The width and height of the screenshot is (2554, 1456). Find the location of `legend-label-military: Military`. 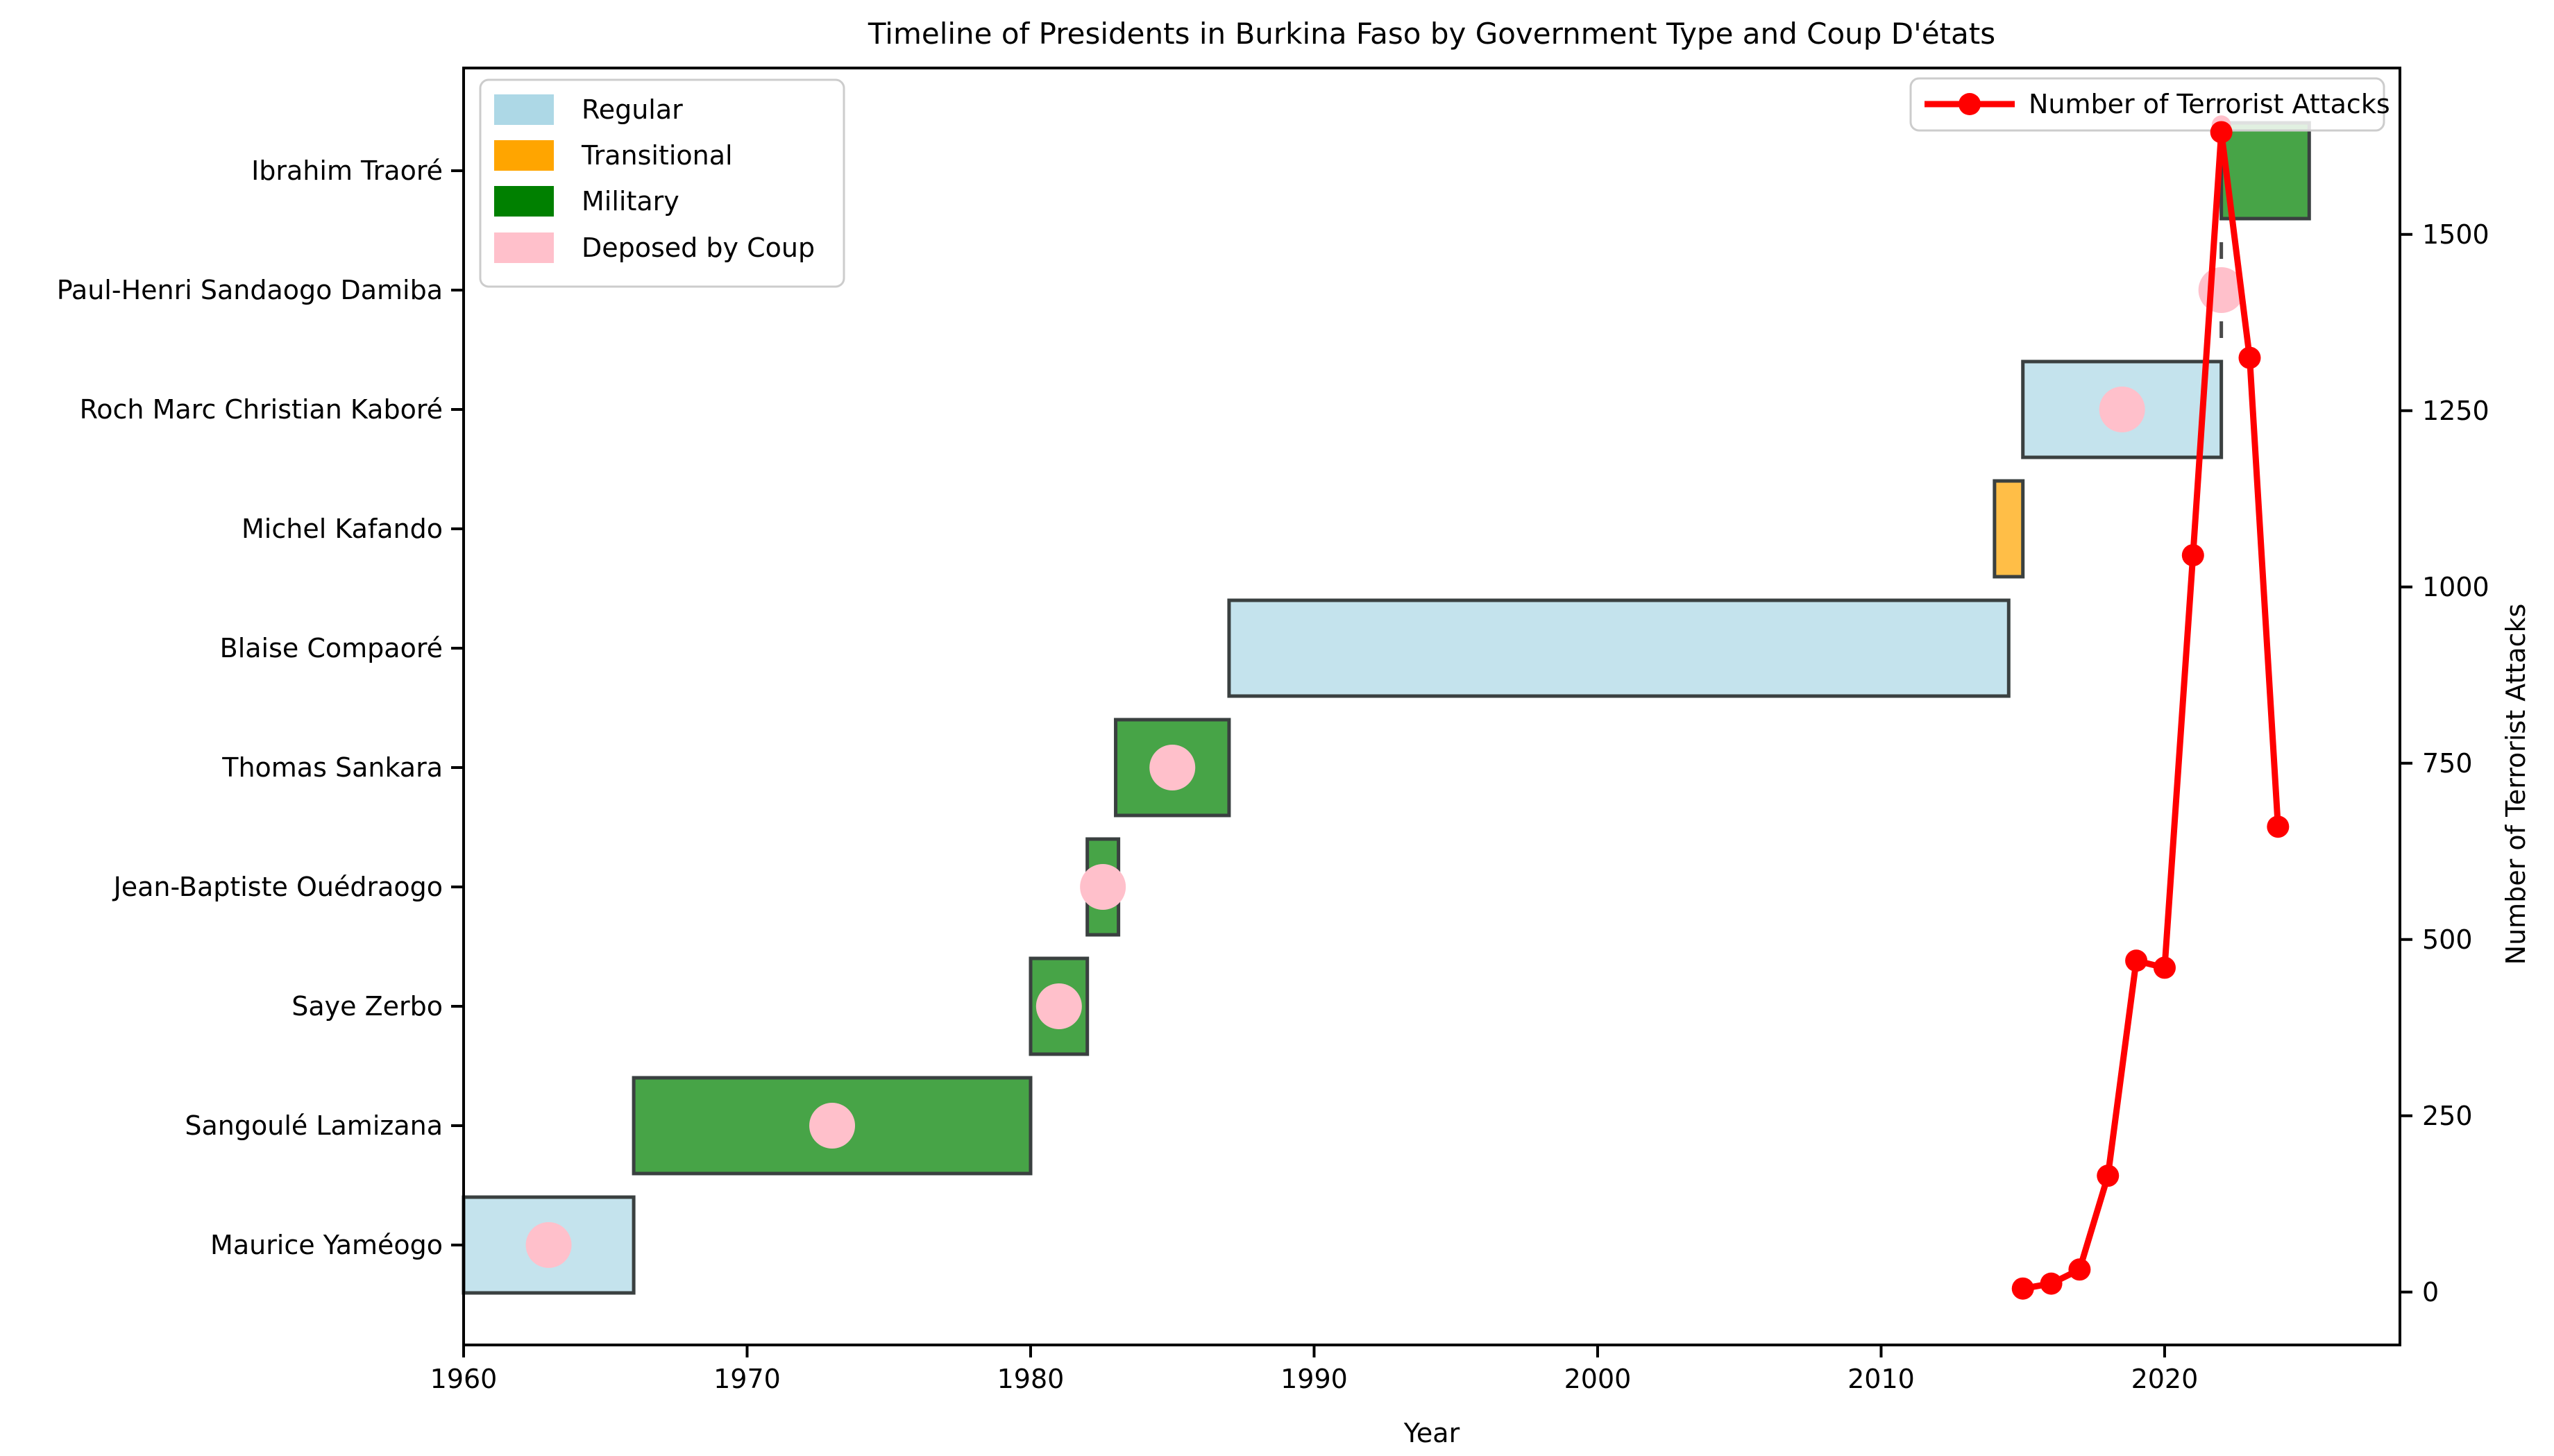

legend-label-military: Military is located at coordinates (630, 201).